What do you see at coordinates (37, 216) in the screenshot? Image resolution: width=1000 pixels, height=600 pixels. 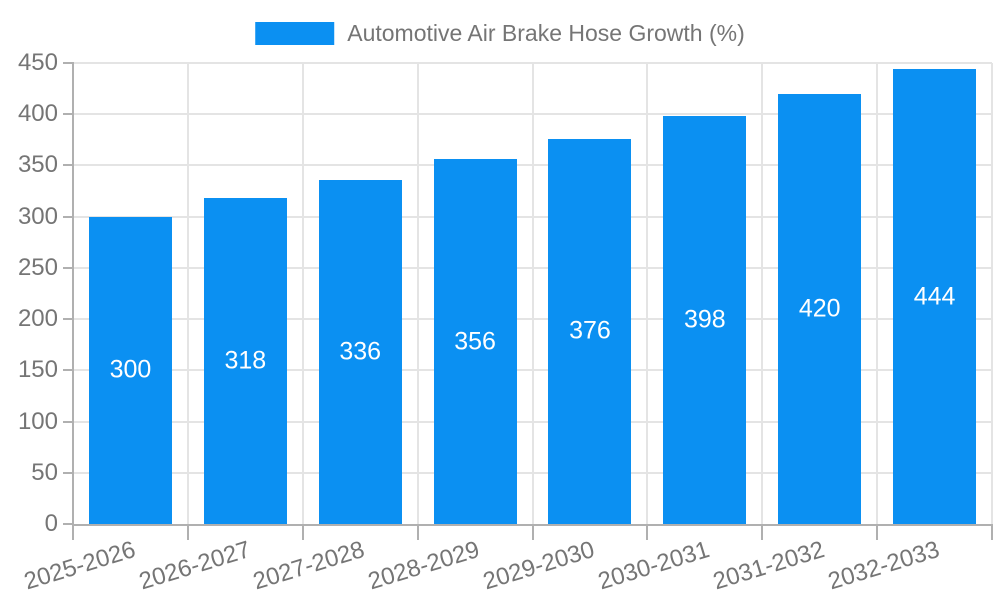 I see `y-tick-label: 300` at bounding box center [37, 216].